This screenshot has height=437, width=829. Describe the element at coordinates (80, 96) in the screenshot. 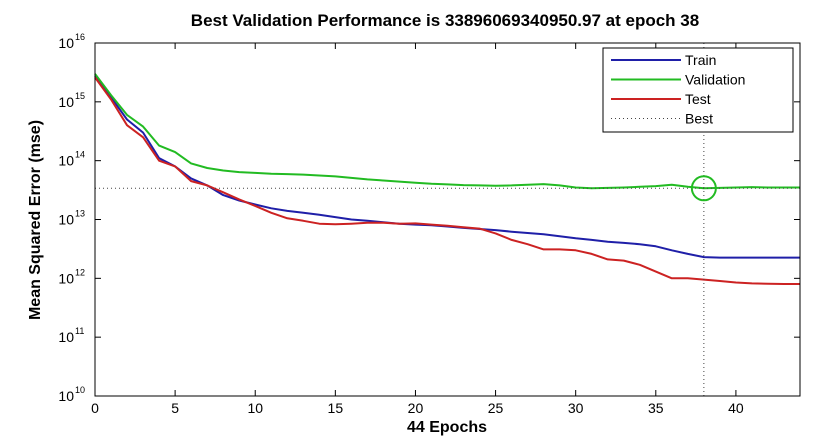

I see `y-tick-exponent: 15` at that location.